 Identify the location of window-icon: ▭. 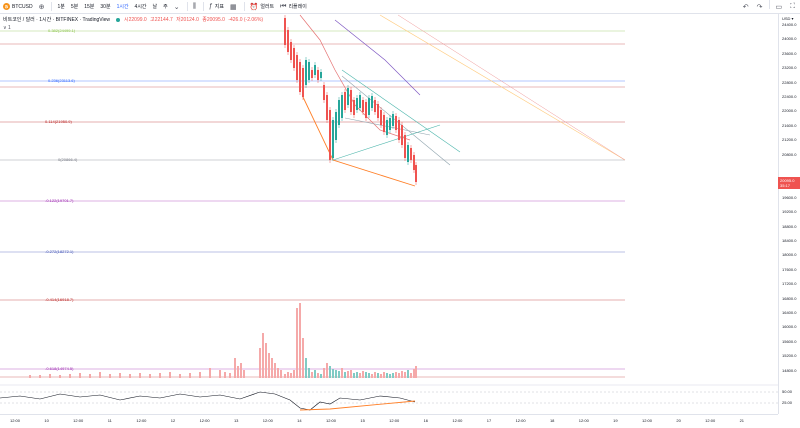
(779, 7).